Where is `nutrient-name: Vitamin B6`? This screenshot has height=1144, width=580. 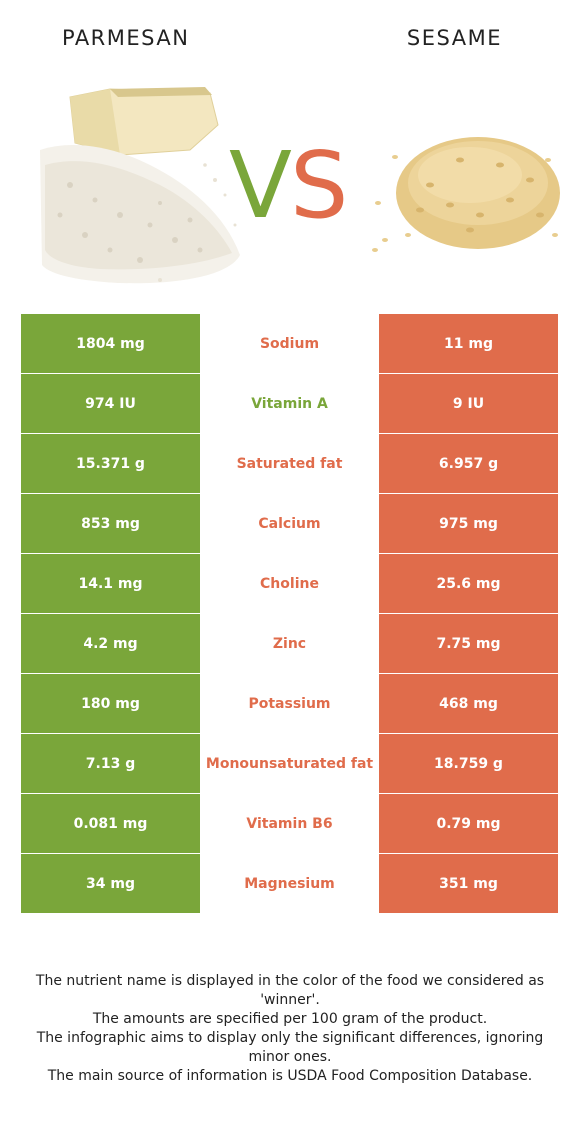
nutrient-name: Vitamin B6 is located at coordinates (289, 823).